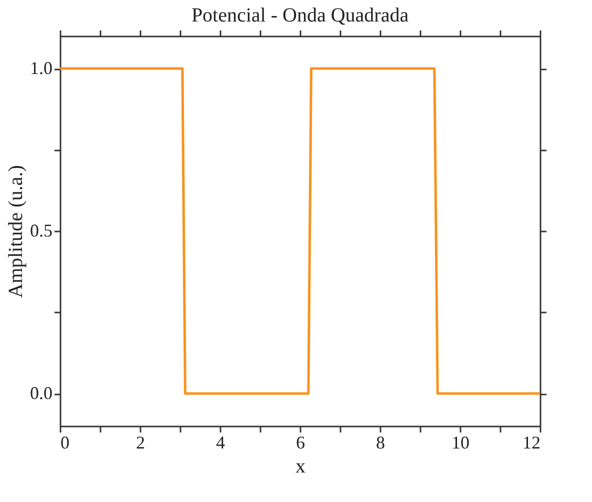 The height and width of the screenshot is (502, 592). I want to click on x-tick-label: 8, so click(380, 442).